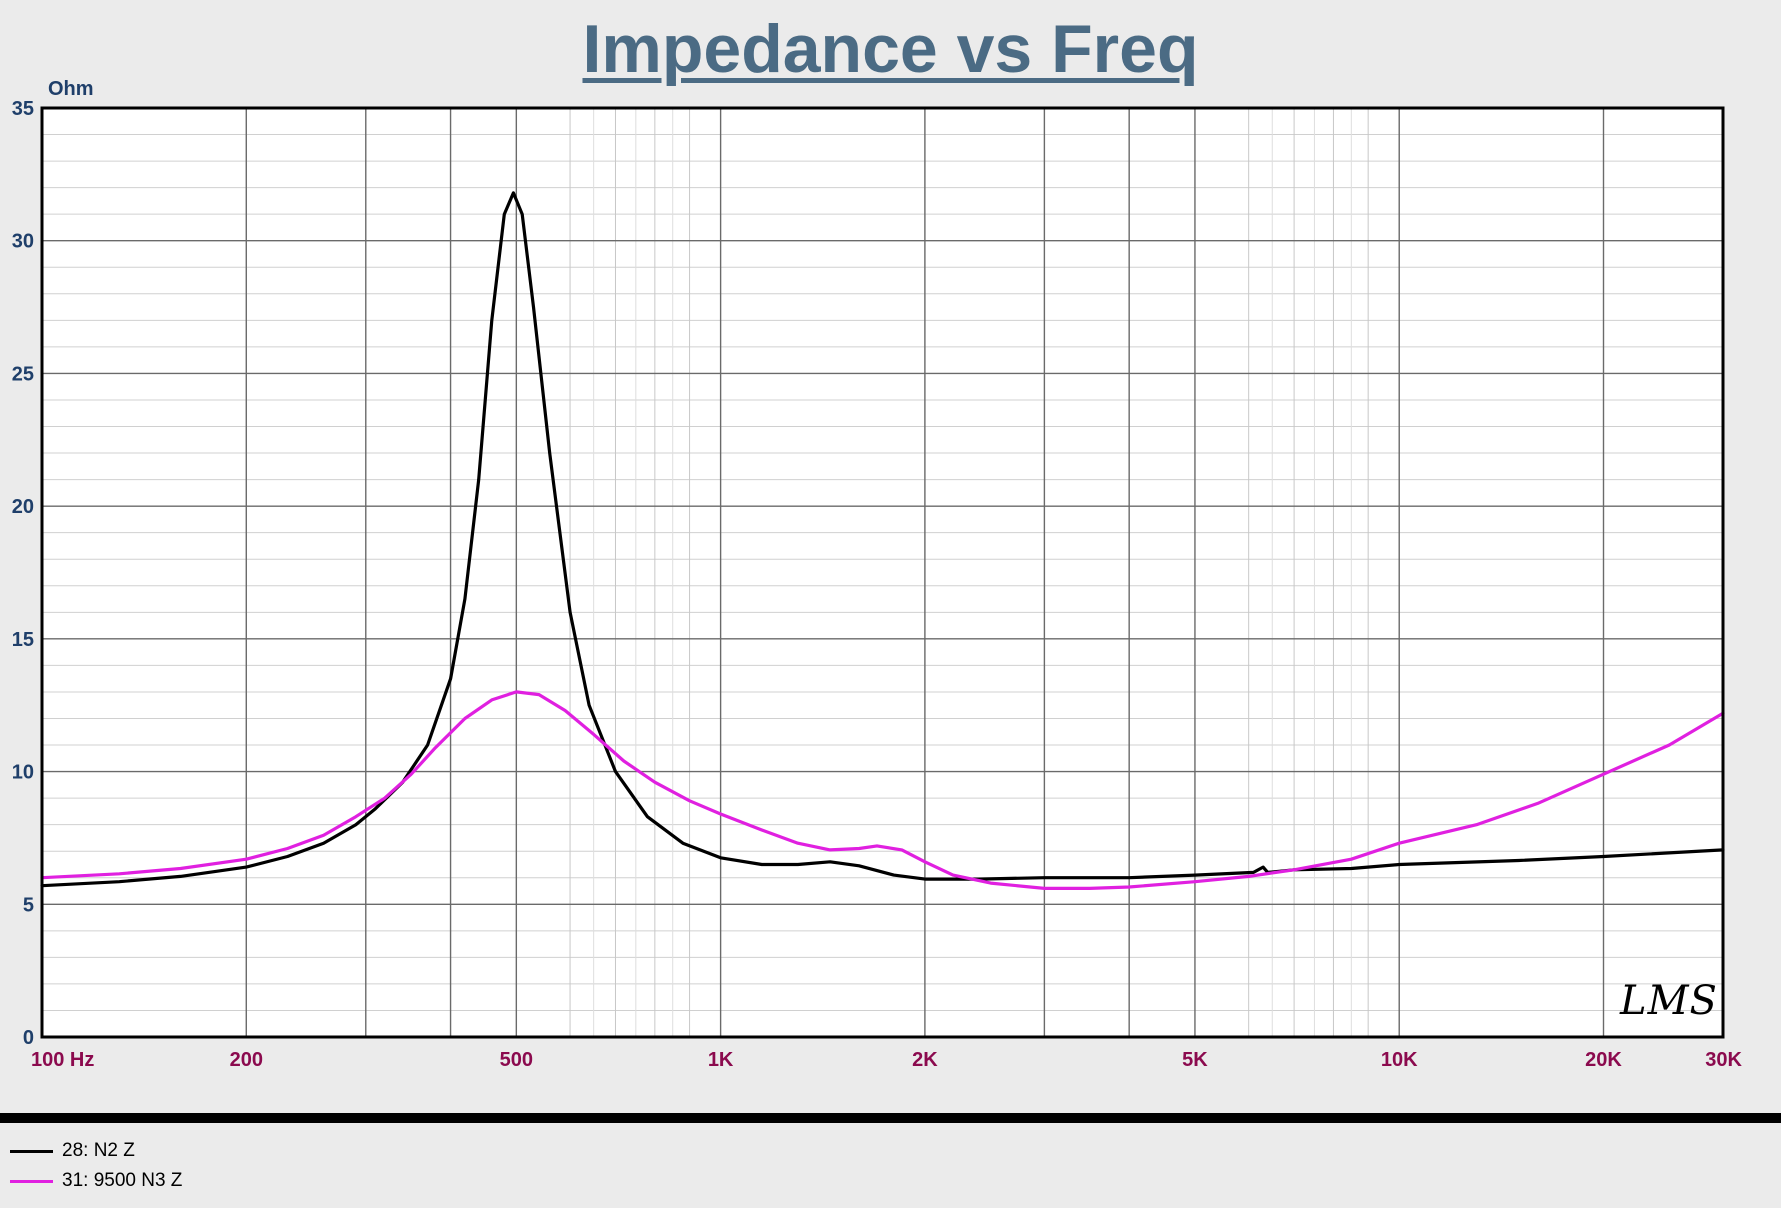 The image size is (1781, 1208). What do you see at coordinates (98, 1150) in the screenshot?
I see `legend-label: 28: N2 Z` at bounding box center [98, 1150].